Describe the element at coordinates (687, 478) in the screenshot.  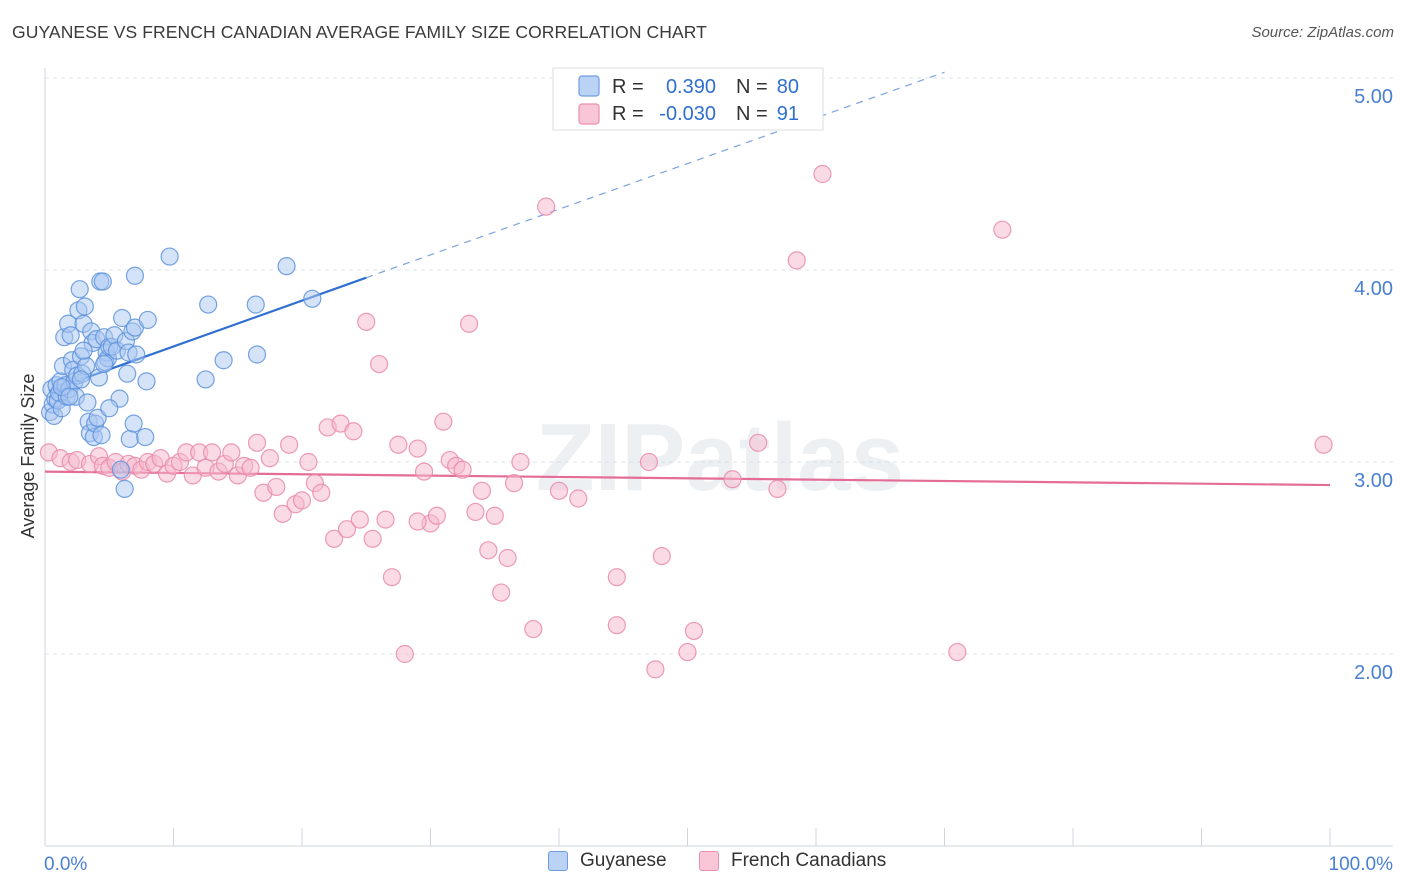
I see `french-canadian-trend-line` at that location.